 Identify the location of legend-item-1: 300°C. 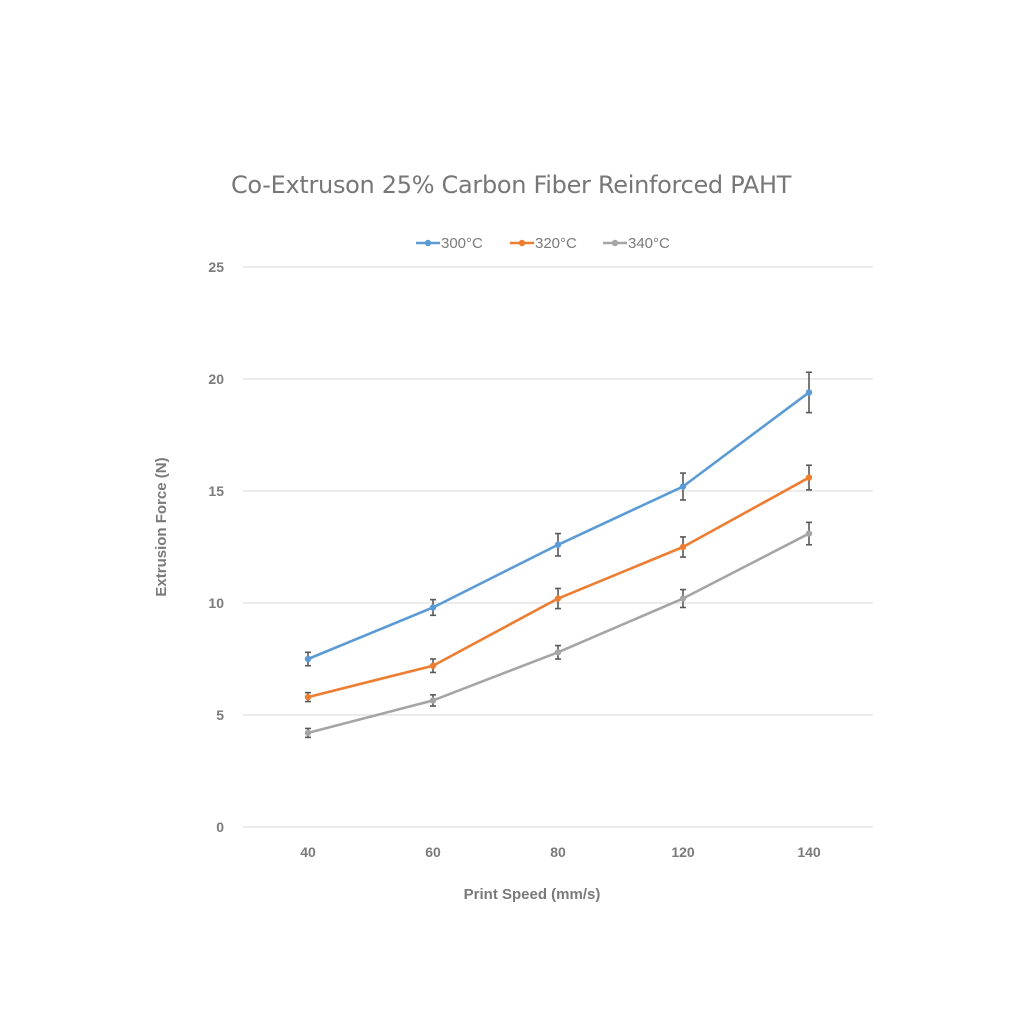
(449, 243).